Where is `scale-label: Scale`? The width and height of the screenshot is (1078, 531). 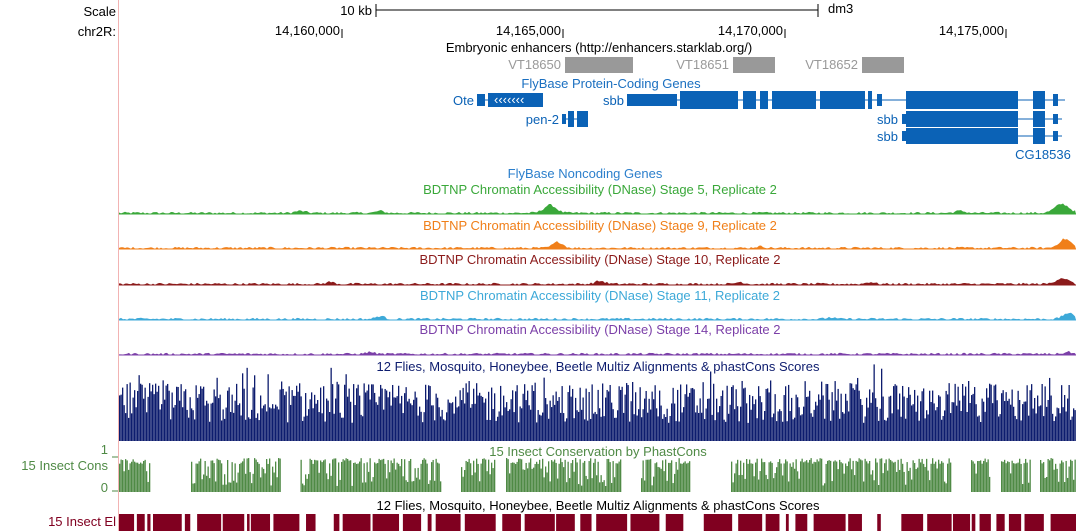 scale-label: Scale is located at coordinates (99, 11).